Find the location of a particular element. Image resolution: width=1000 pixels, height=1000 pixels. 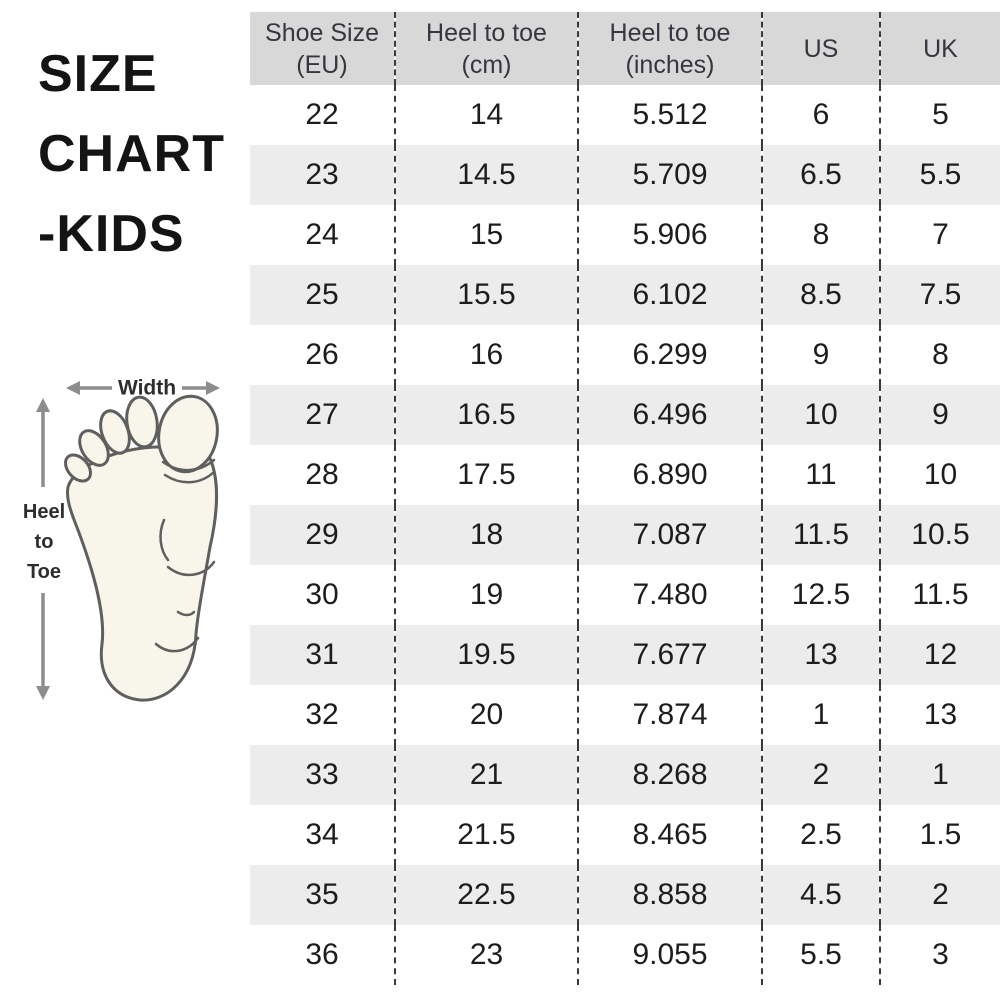

heel-label-line-2: to is located at coordinates (44, 542).